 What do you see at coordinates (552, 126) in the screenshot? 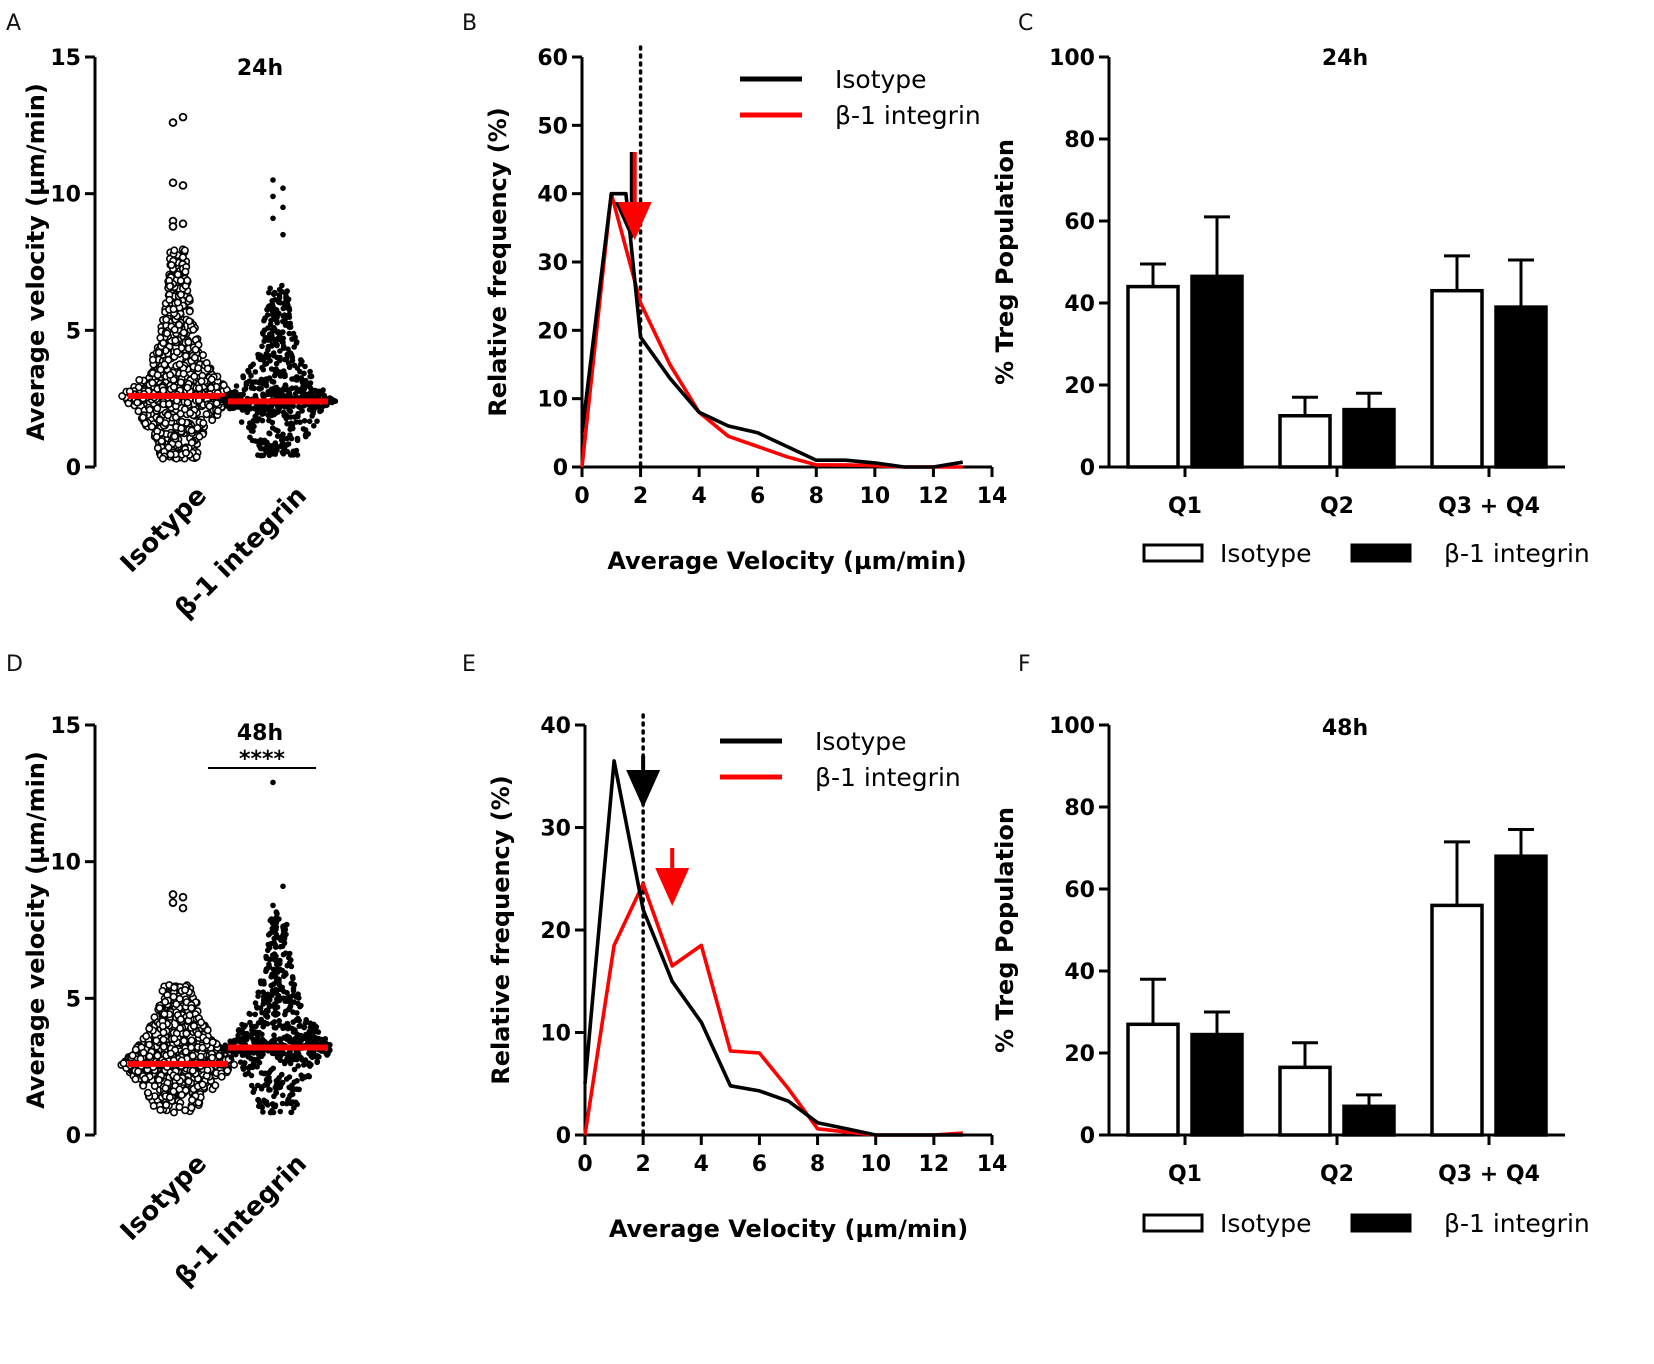
I see `y-tick-label: 50` at bounding box center [552, 126].